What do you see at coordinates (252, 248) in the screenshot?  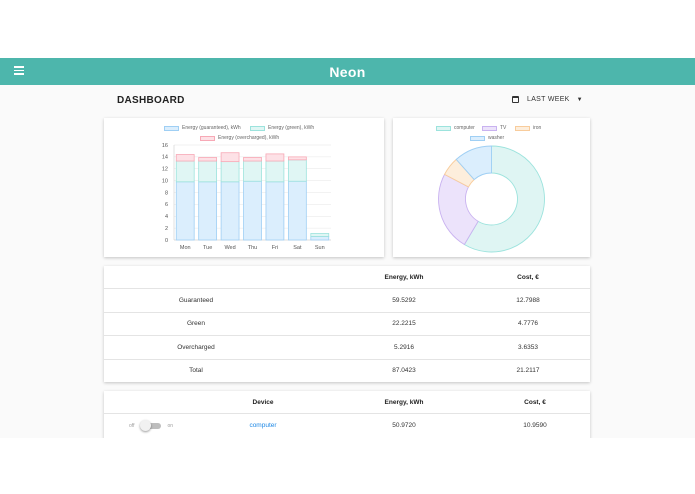 I see `x-tick-label: Thu` at bounding box center [252, 248].